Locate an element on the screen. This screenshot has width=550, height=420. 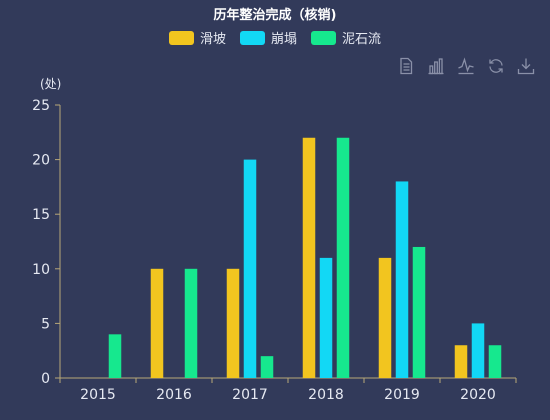
bar-崩塌-2018 is located at coordinates (326, 317).